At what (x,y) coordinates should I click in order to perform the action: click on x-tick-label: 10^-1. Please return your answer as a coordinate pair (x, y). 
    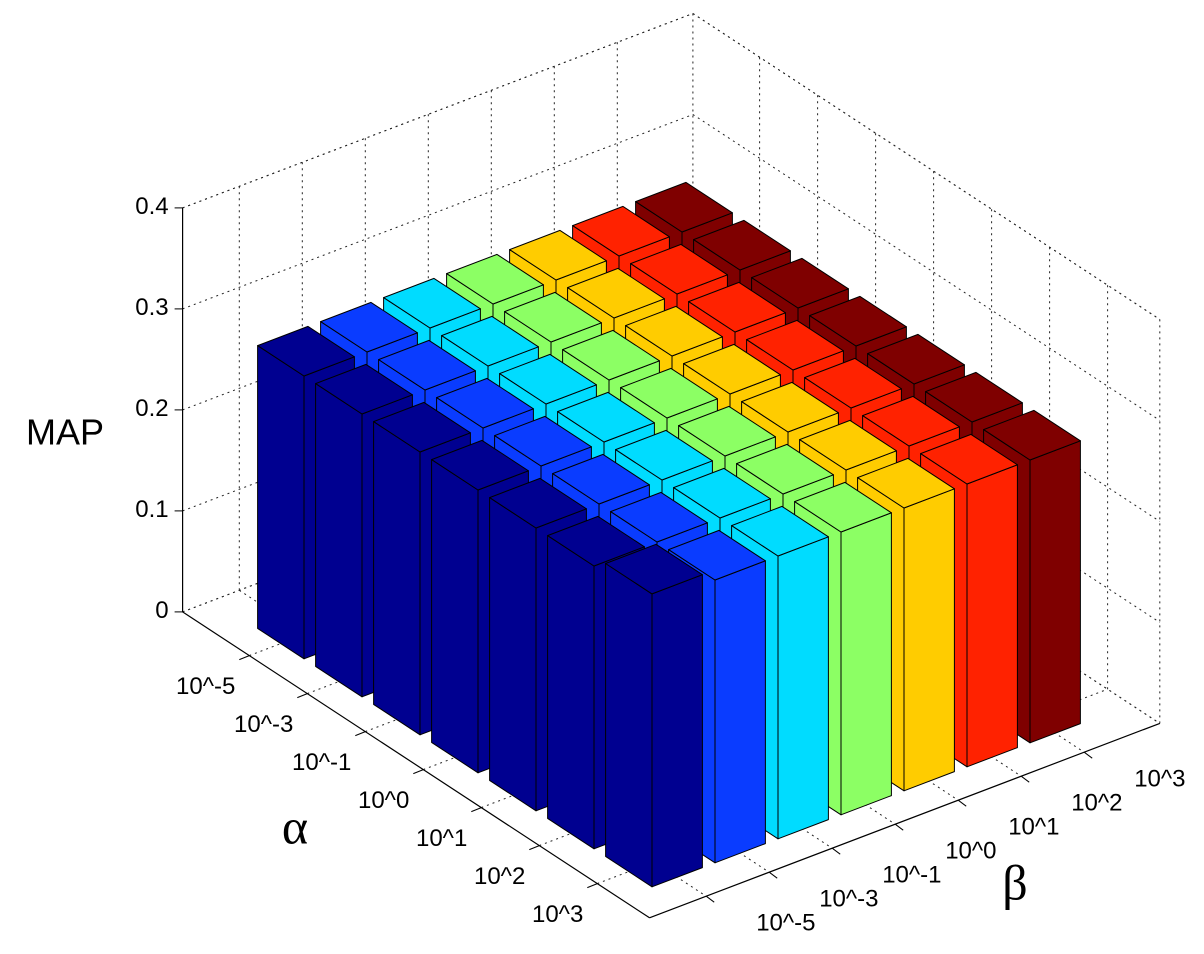
    Looking at the image, I should click on (321, 762).